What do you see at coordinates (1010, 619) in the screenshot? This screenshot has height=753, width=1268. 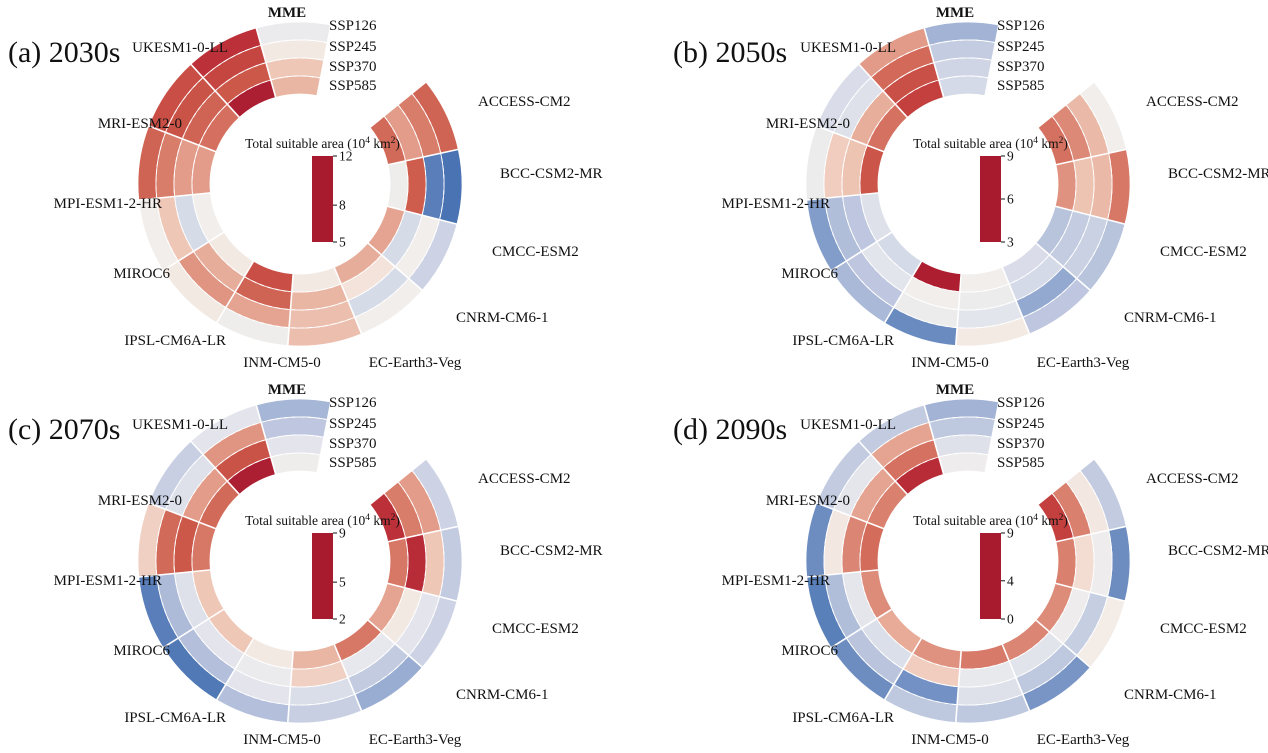 I see `colorbar-tick-0: 0` at bounding box center [1010, 619].